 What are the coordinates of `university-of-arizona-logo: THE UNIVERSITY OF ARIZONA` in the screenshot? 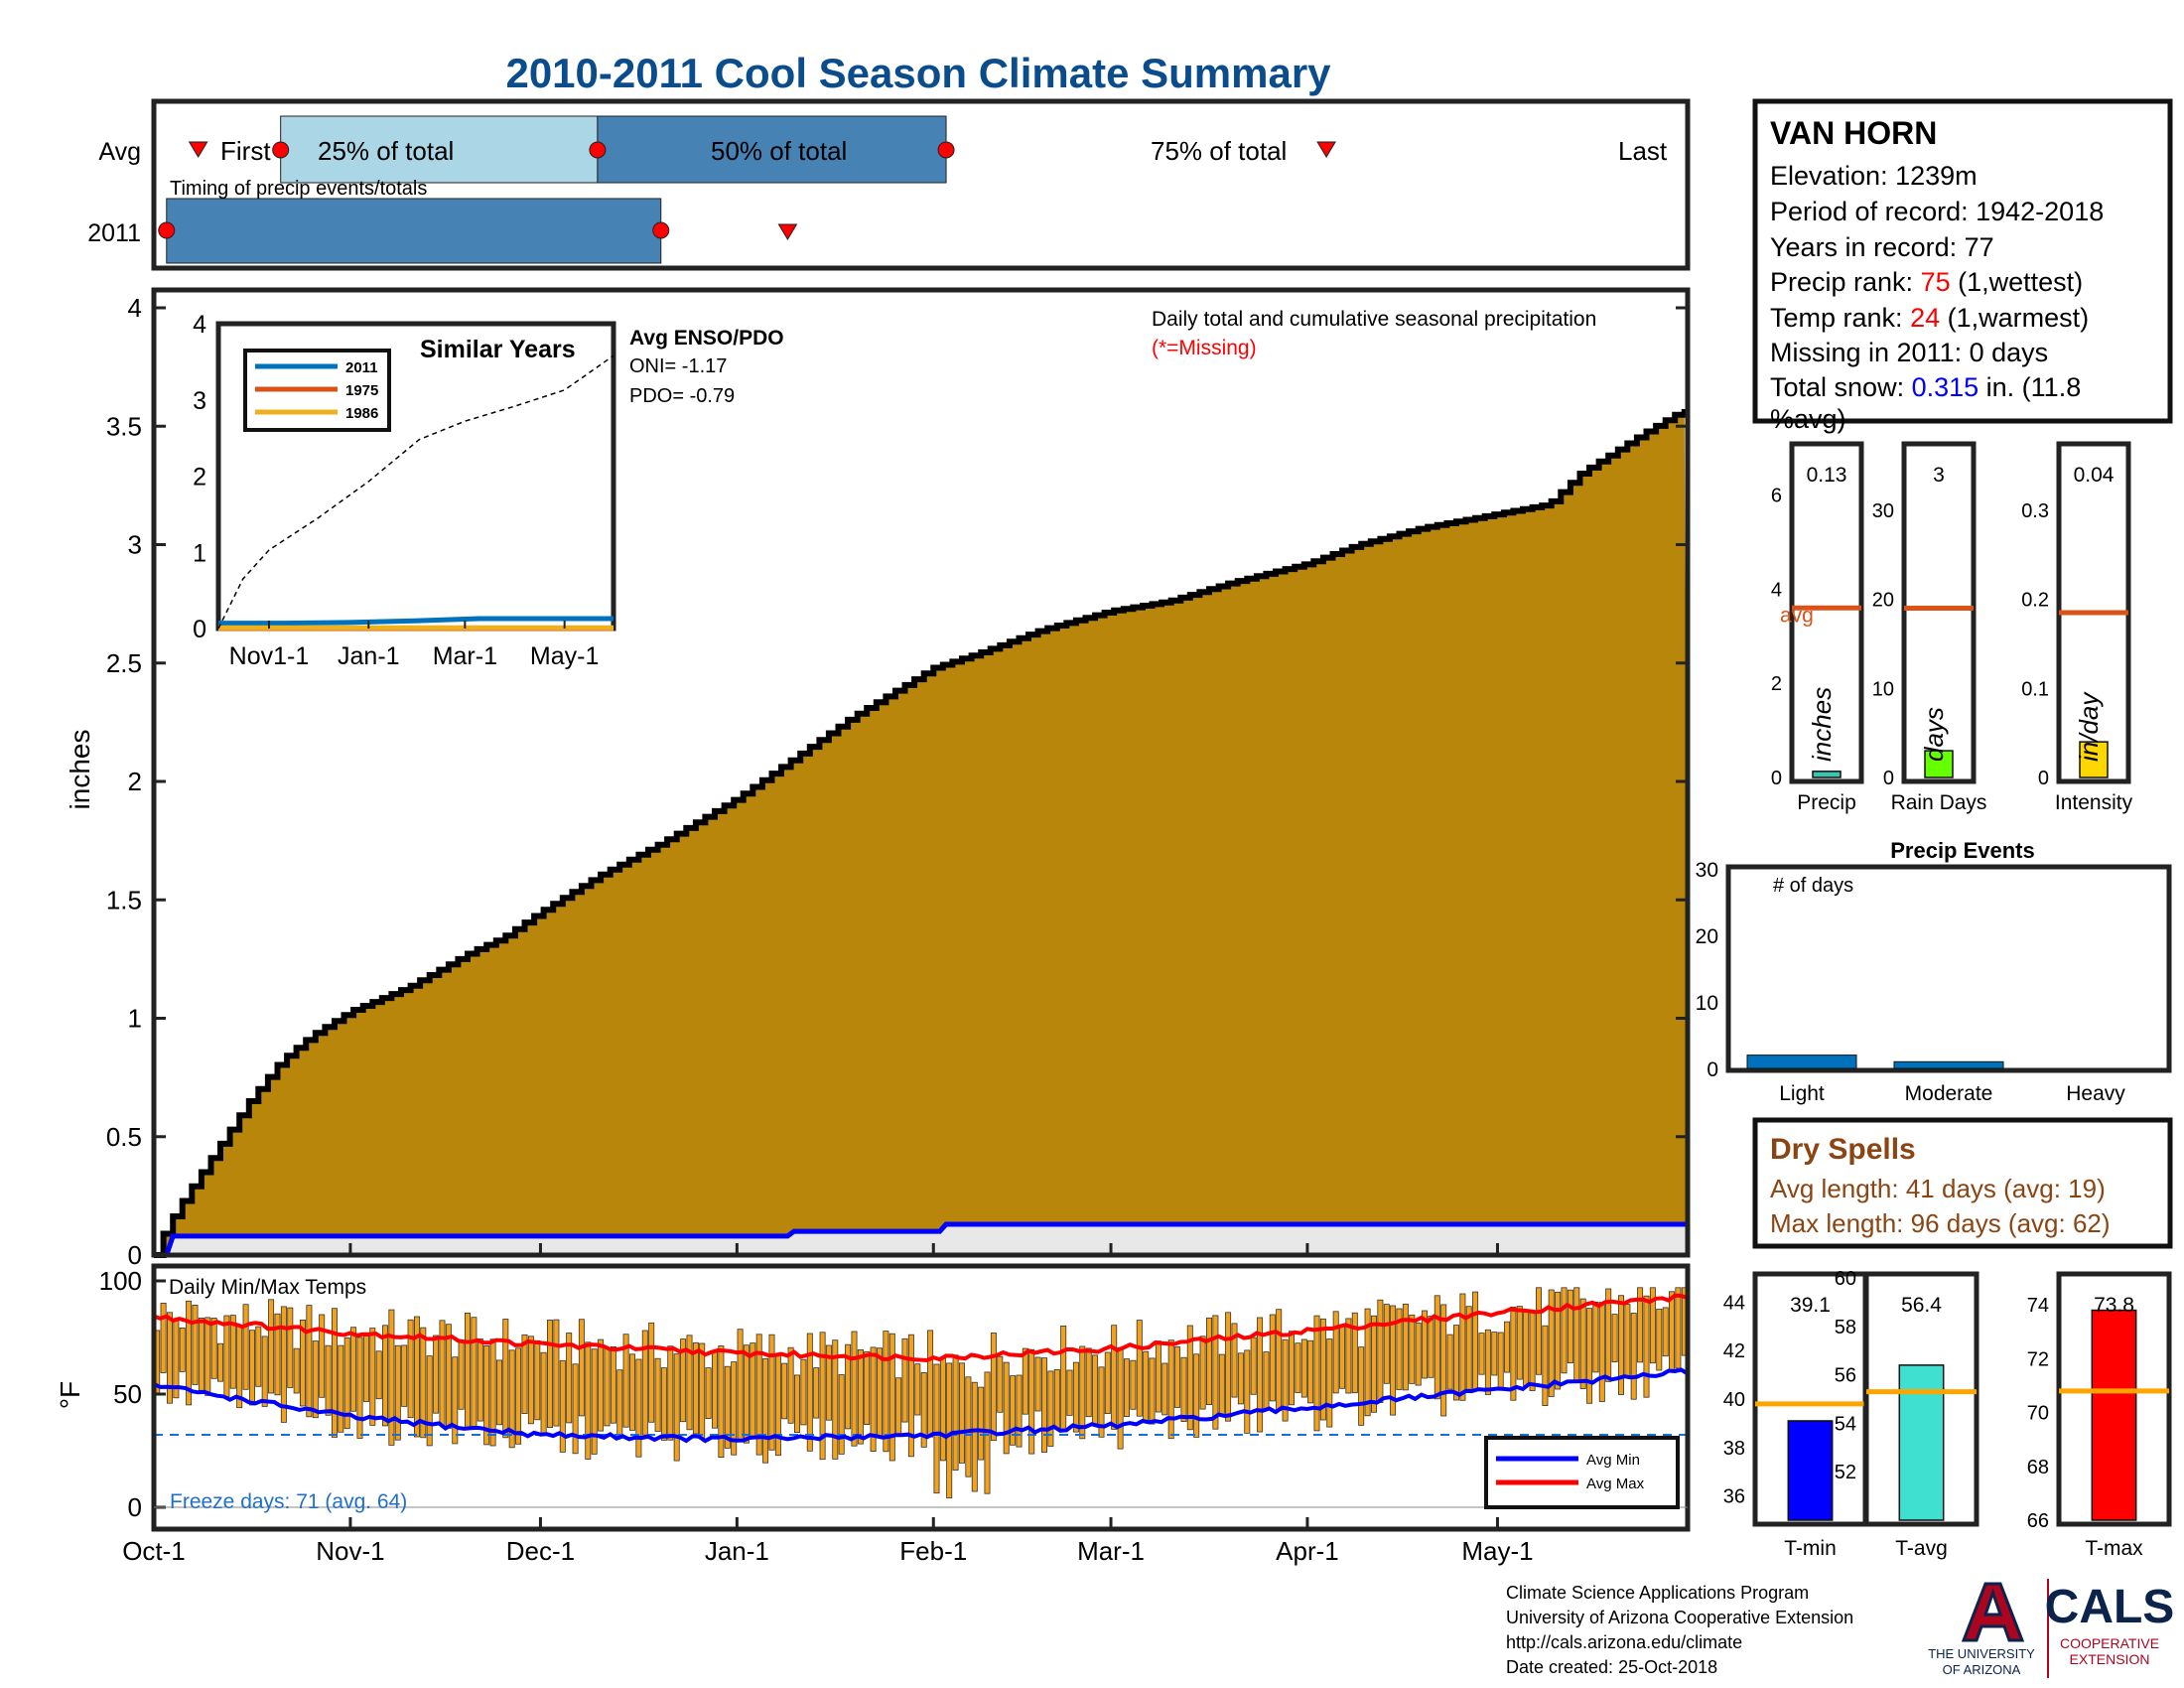 It's located at (1981, 1629).